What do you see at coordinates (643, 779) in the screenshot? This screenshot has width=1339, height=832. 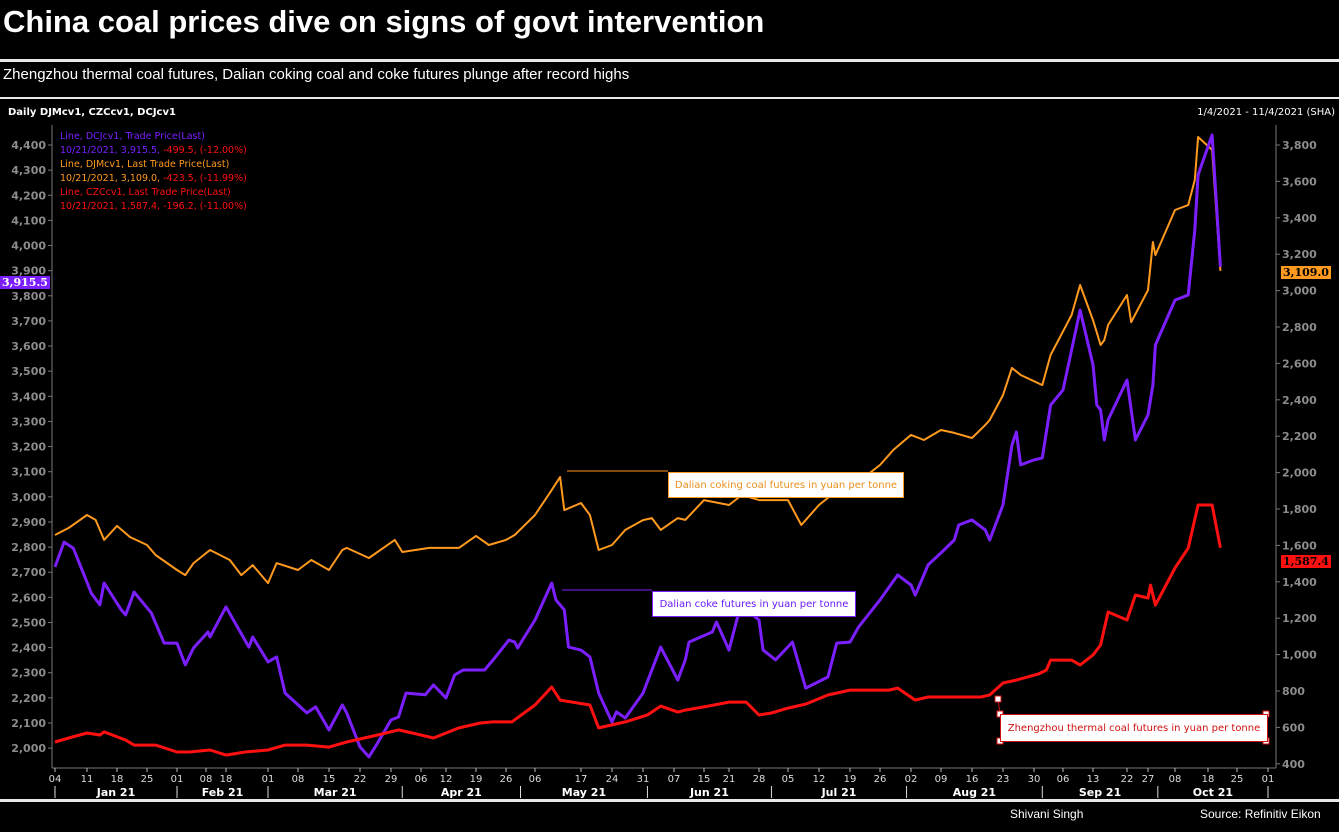 I see `x-tick-label: 31` at bounding box center [643, 779].